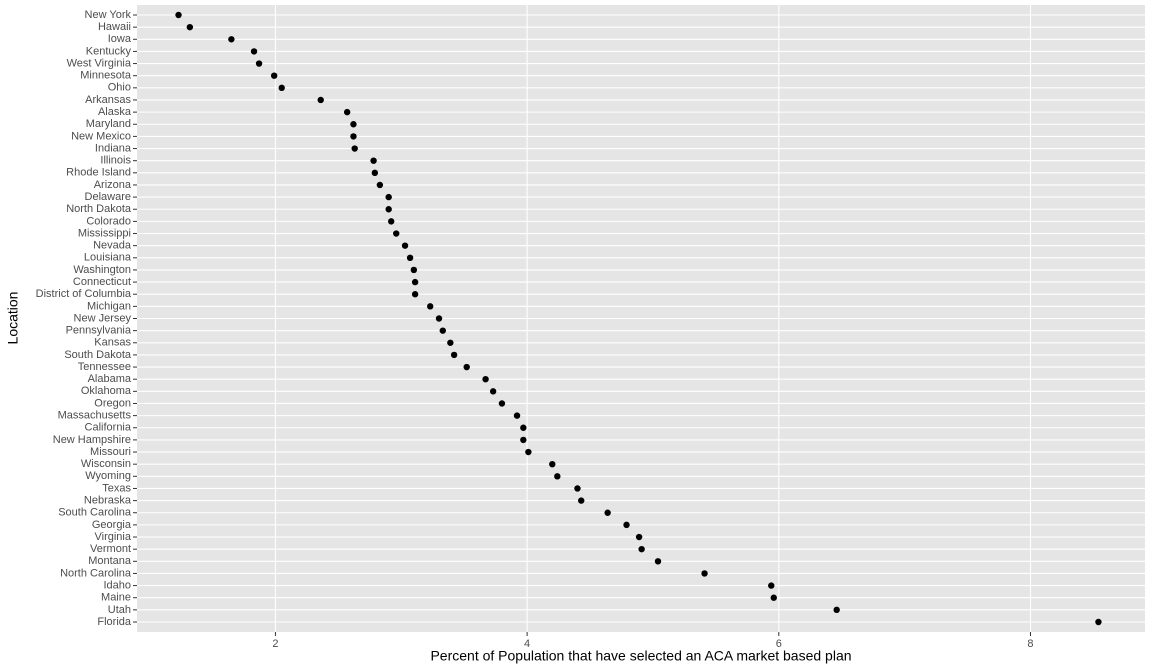  What do you see at coordinates (114, 27) in the screenshot?
I see `y-tick-label: Hawaii` at bounding box center [114, 27].